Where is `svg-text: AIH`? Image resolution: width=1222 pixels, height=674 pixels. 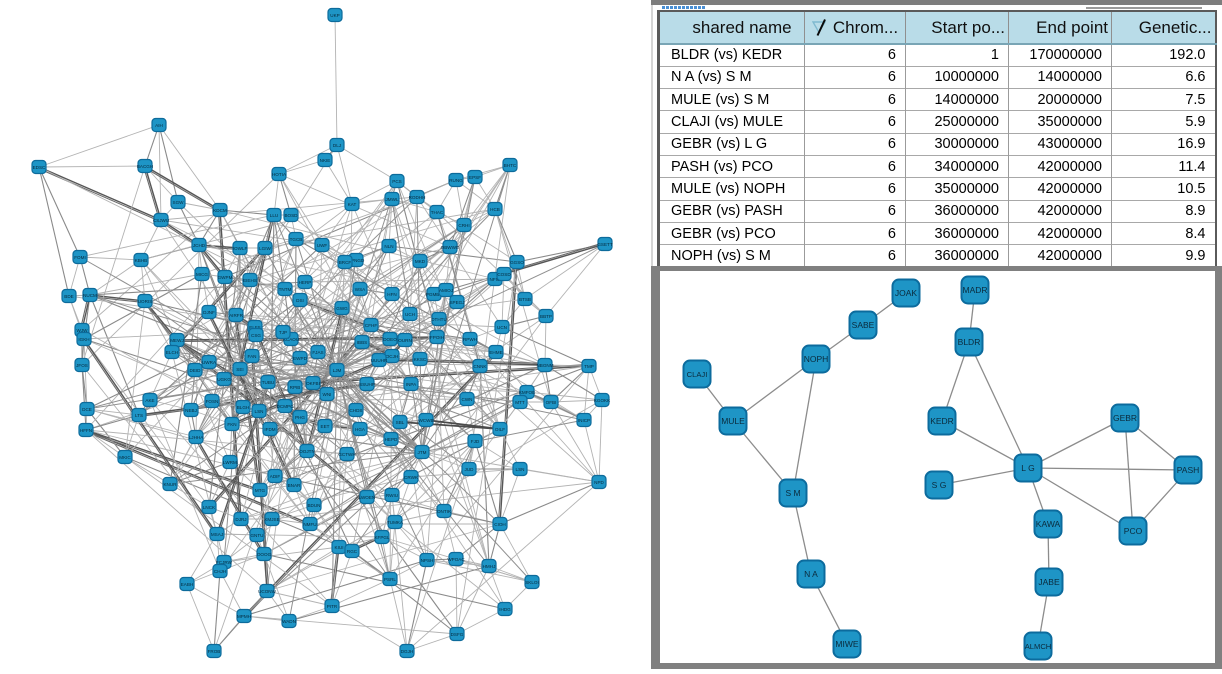 svg-text: AIH is located at coordinates (159, 125).